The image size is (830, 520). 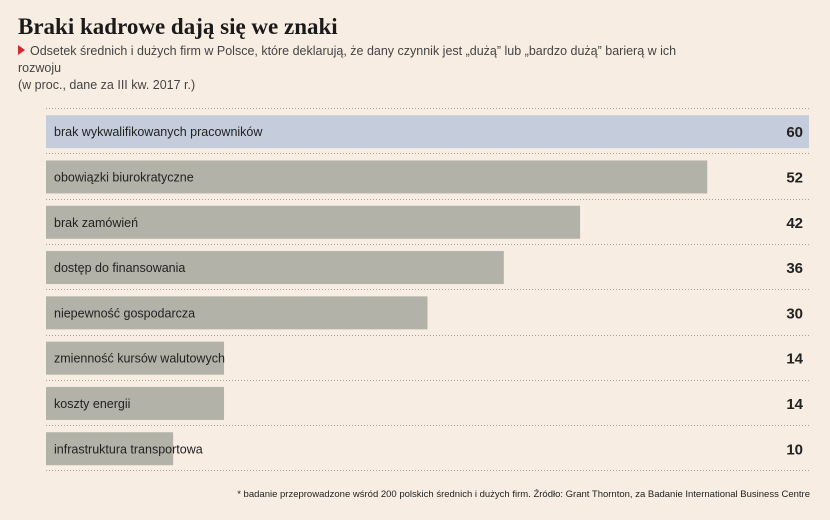 I want to click on value-label: 42, so click(x=794, y=223).